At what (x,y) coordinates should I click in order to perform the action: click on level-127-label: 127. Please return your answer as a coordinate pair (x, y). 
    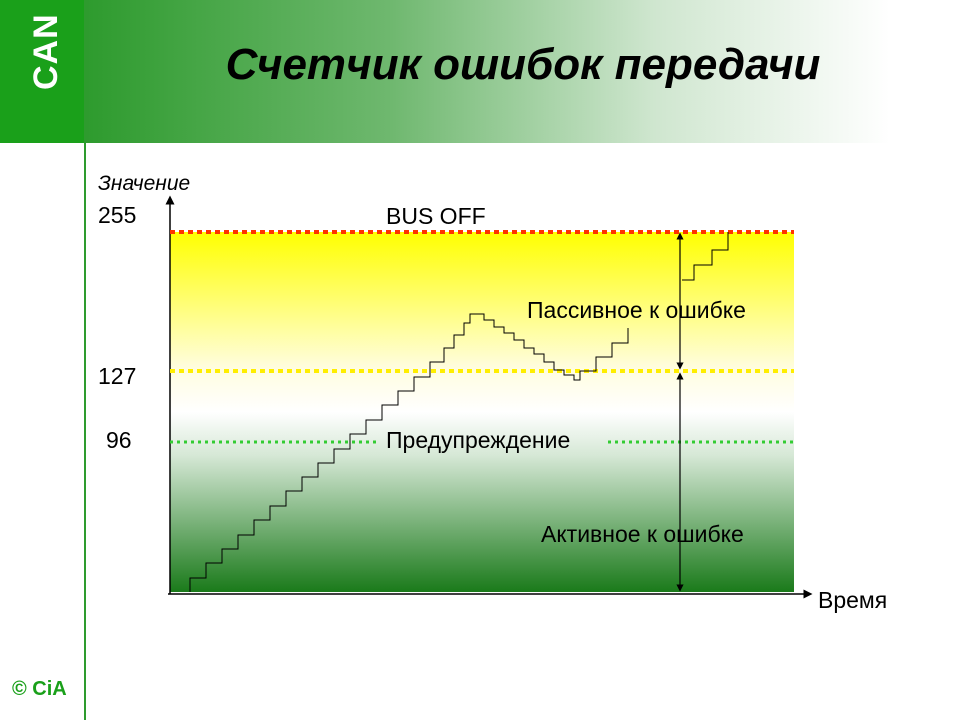
    Looking at the image, I should click on (117, 376).